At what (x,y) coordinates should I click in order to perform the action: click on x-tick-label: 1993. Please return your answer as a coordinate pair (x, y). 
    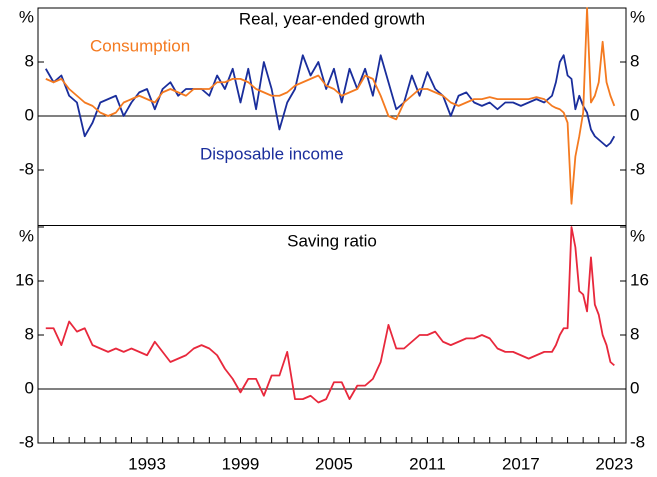
    Looking at the image, I should click on (147, 463).